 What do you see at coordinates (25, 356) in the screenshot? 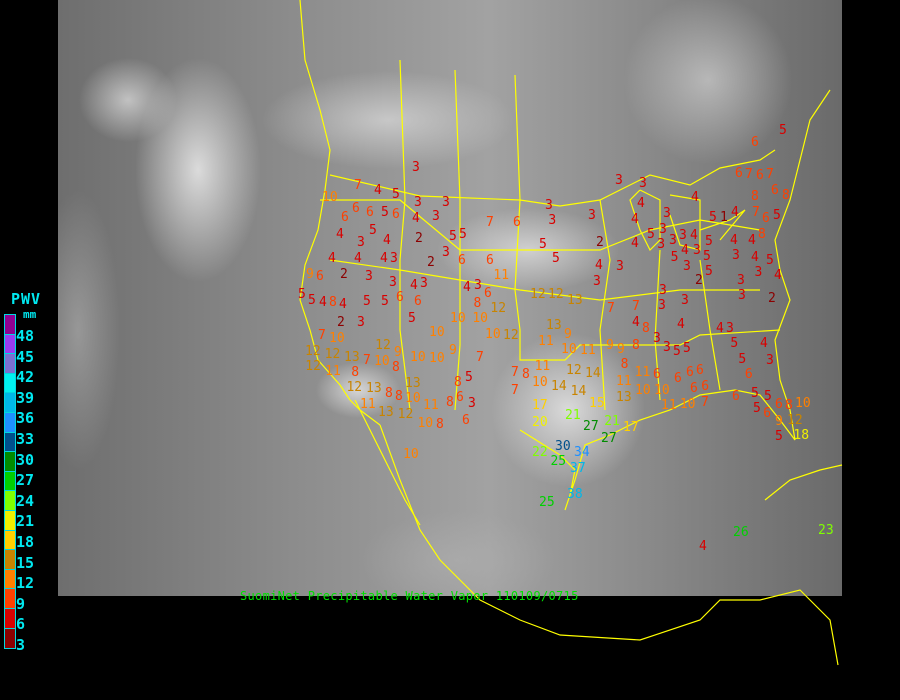
I see `legend-label: 45` at bounding box center [25, 356].